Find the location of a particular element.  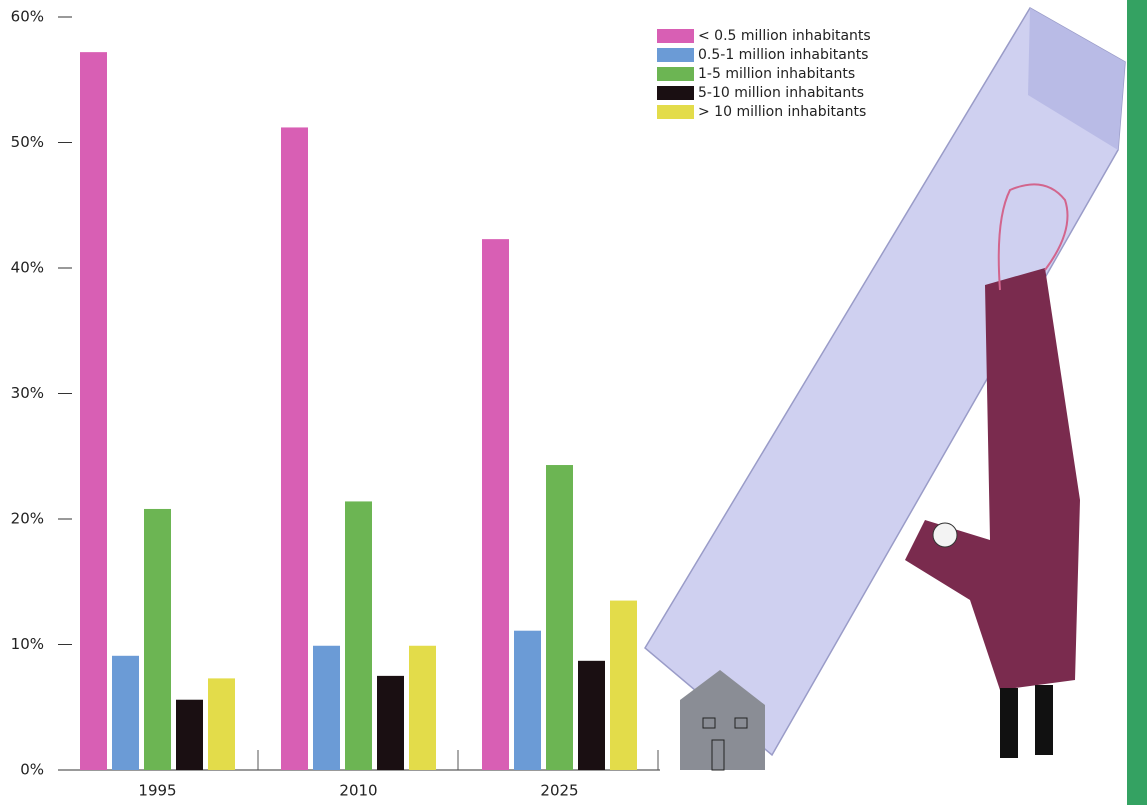

y-tick-label: 60% is located at coordinates (27, 17).